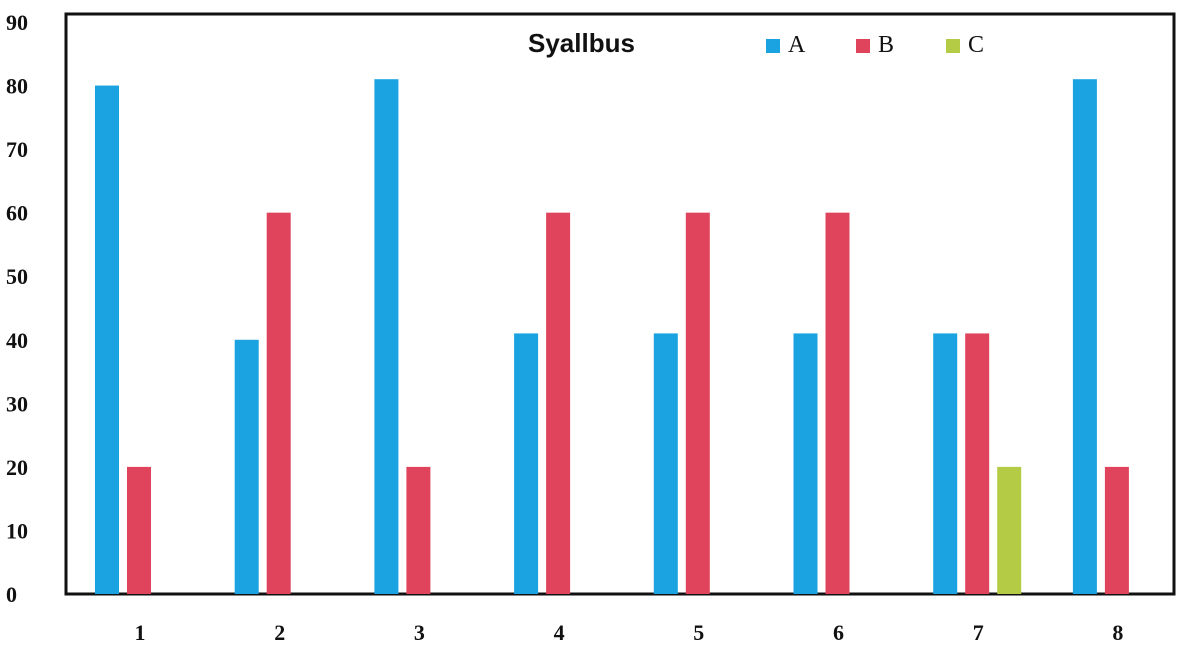  What do you see at coordinates (1117, 632) in the screenshot?
I see `x-tick-label: 8` at bounding box center [1117, 632].